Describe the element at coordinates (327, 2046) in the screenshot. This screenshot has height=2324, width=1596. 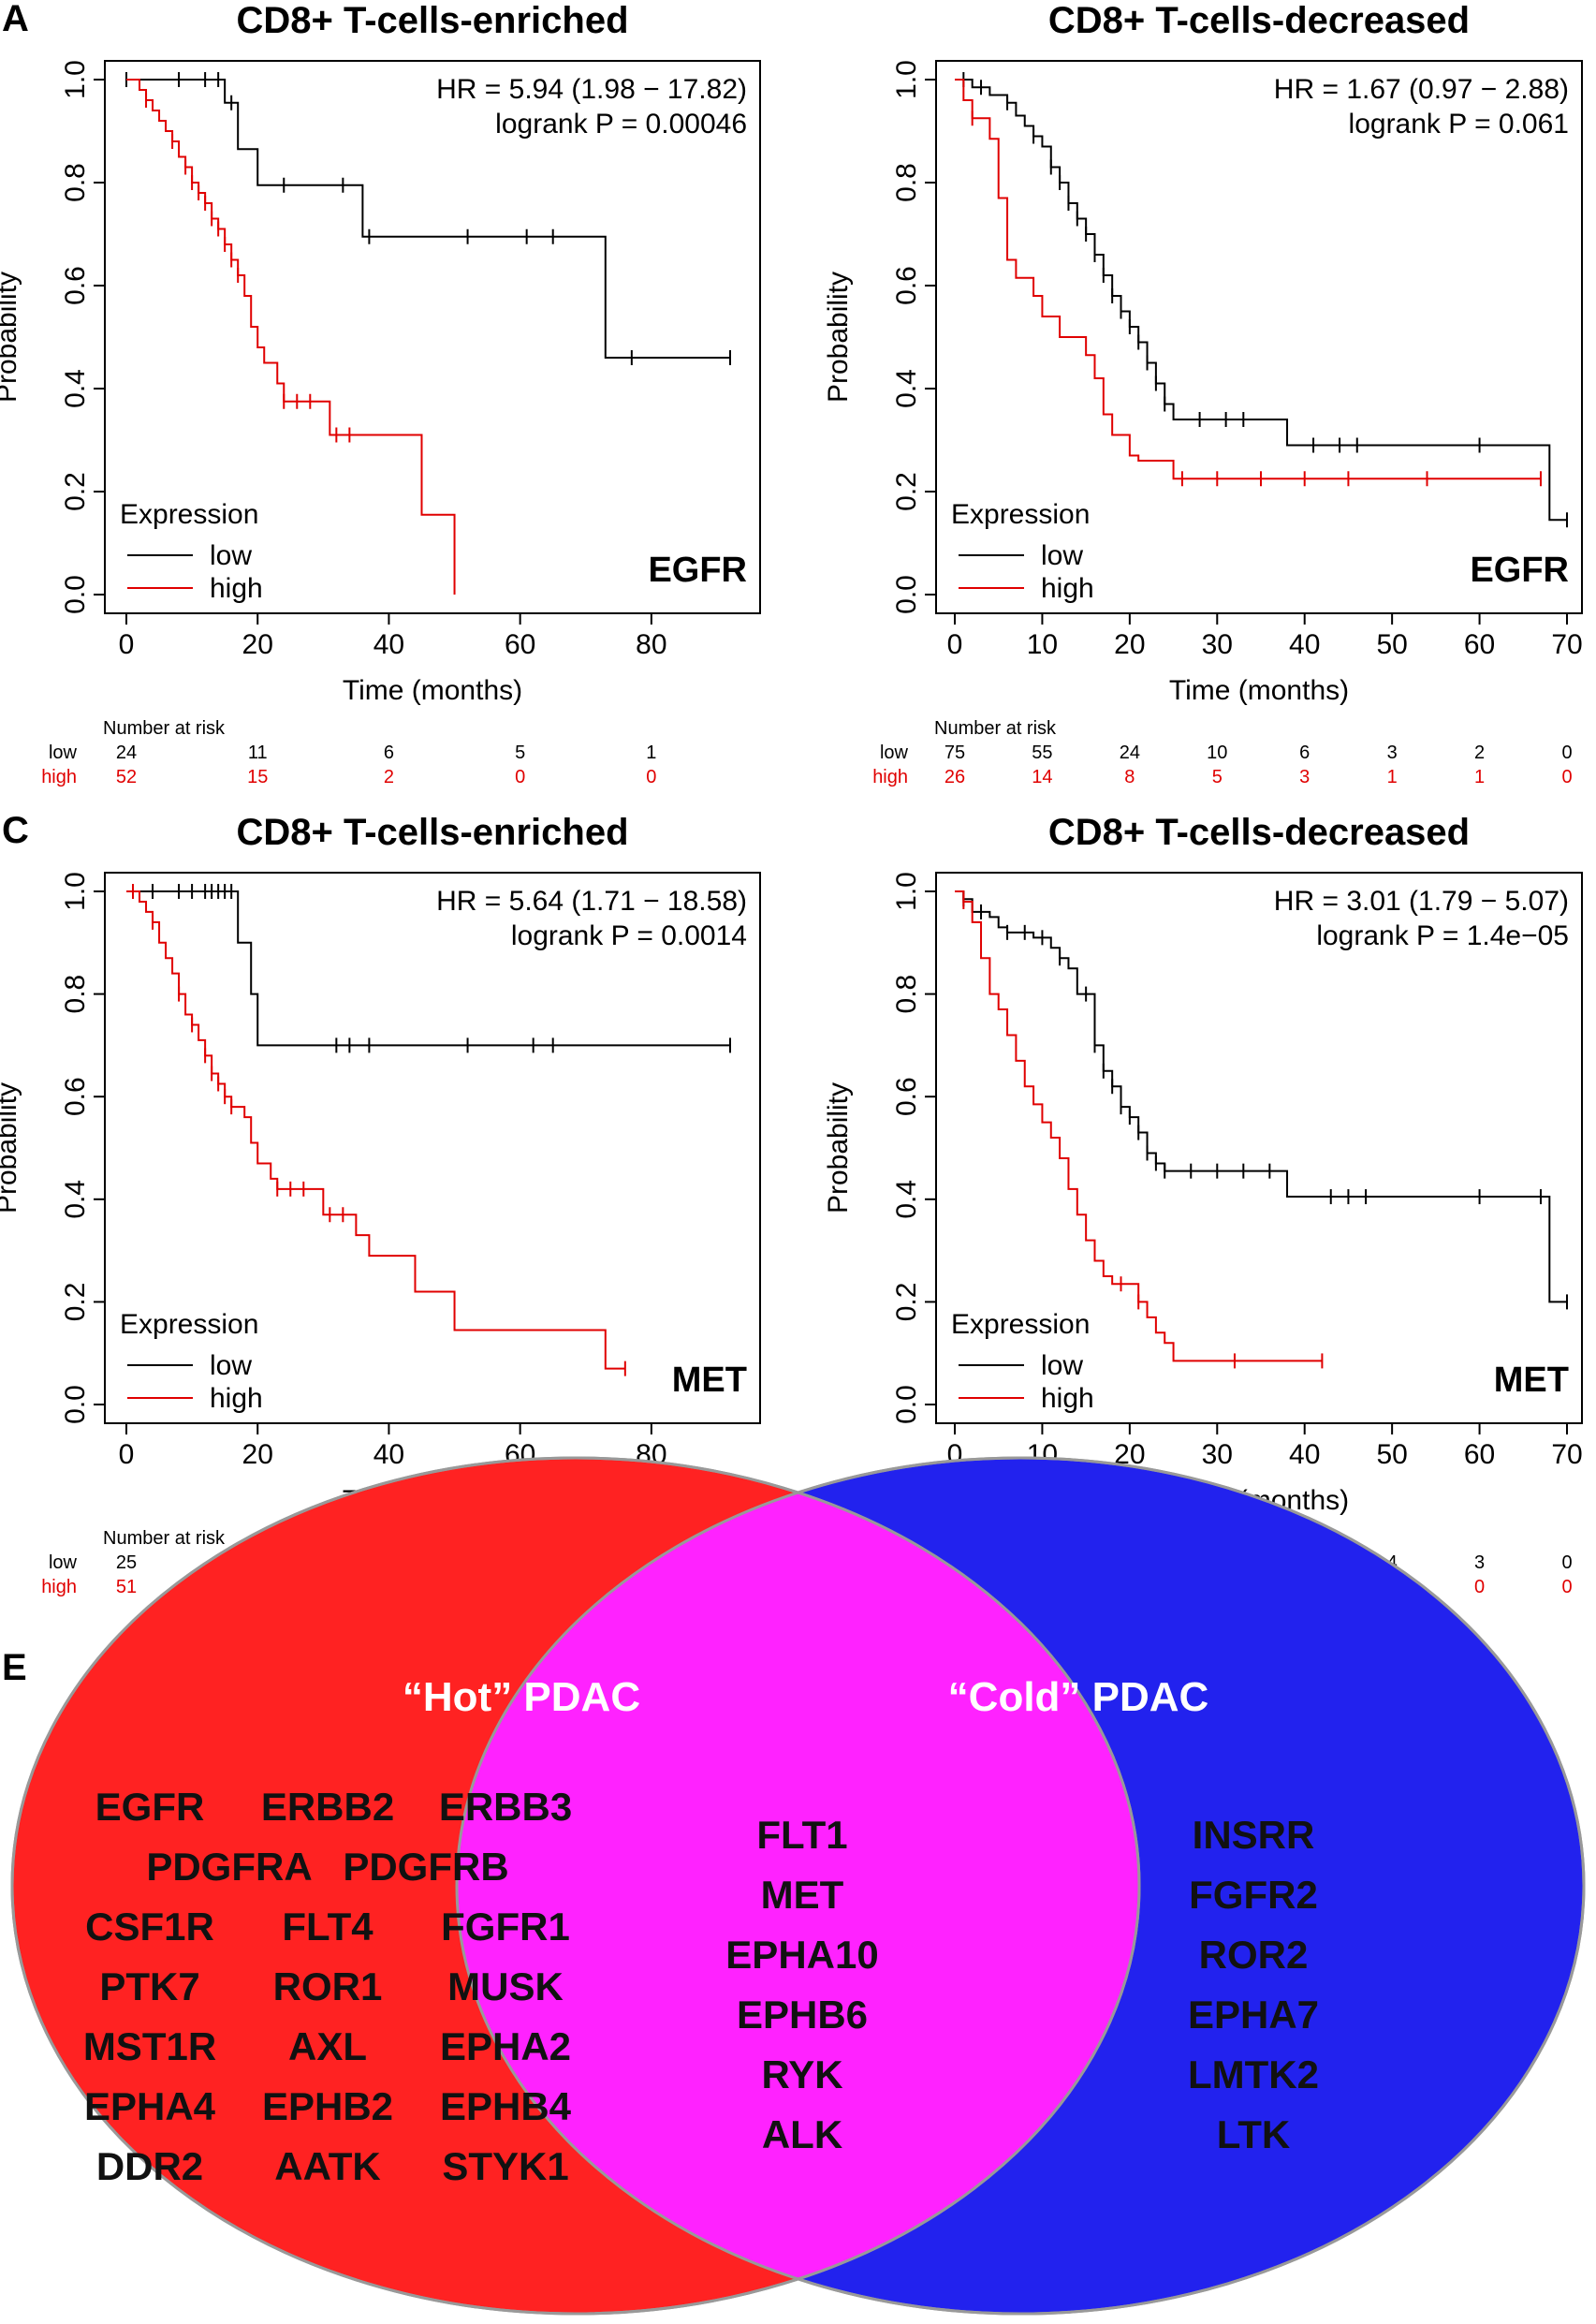
I see `venn-gene-hot: AXL` at that location.